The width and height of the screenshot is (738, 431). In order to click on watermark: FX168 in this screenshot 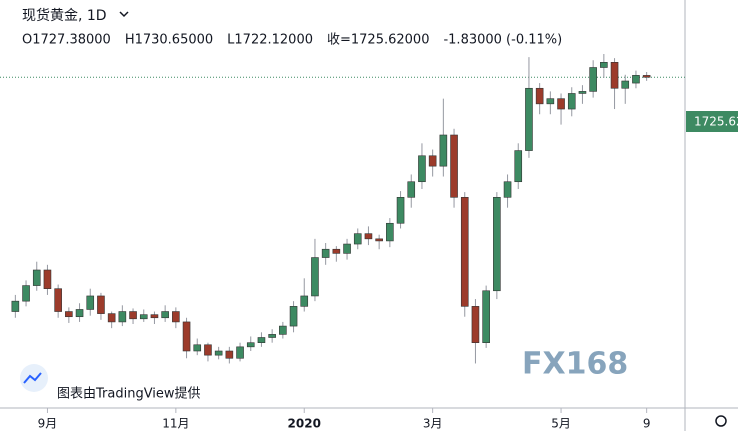, I will do `click(575, 364)`.